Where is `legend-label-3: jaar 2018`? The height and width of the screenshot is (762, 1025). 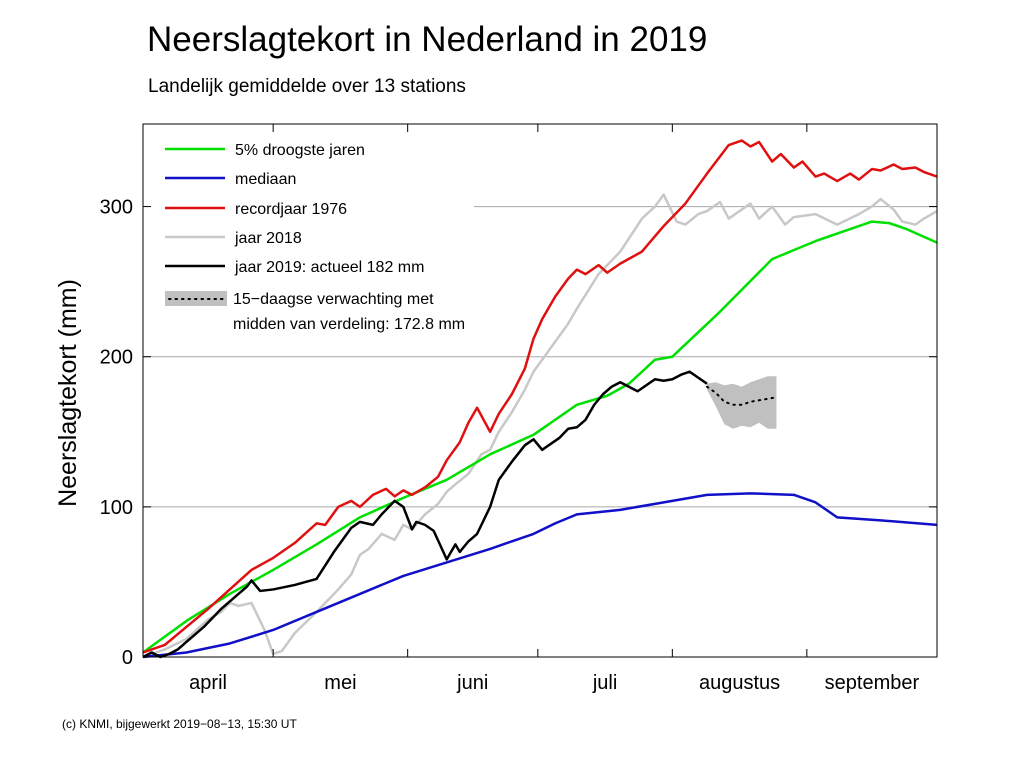
legend-label-3: jaar 2018 is located at coordinates (268, 238).